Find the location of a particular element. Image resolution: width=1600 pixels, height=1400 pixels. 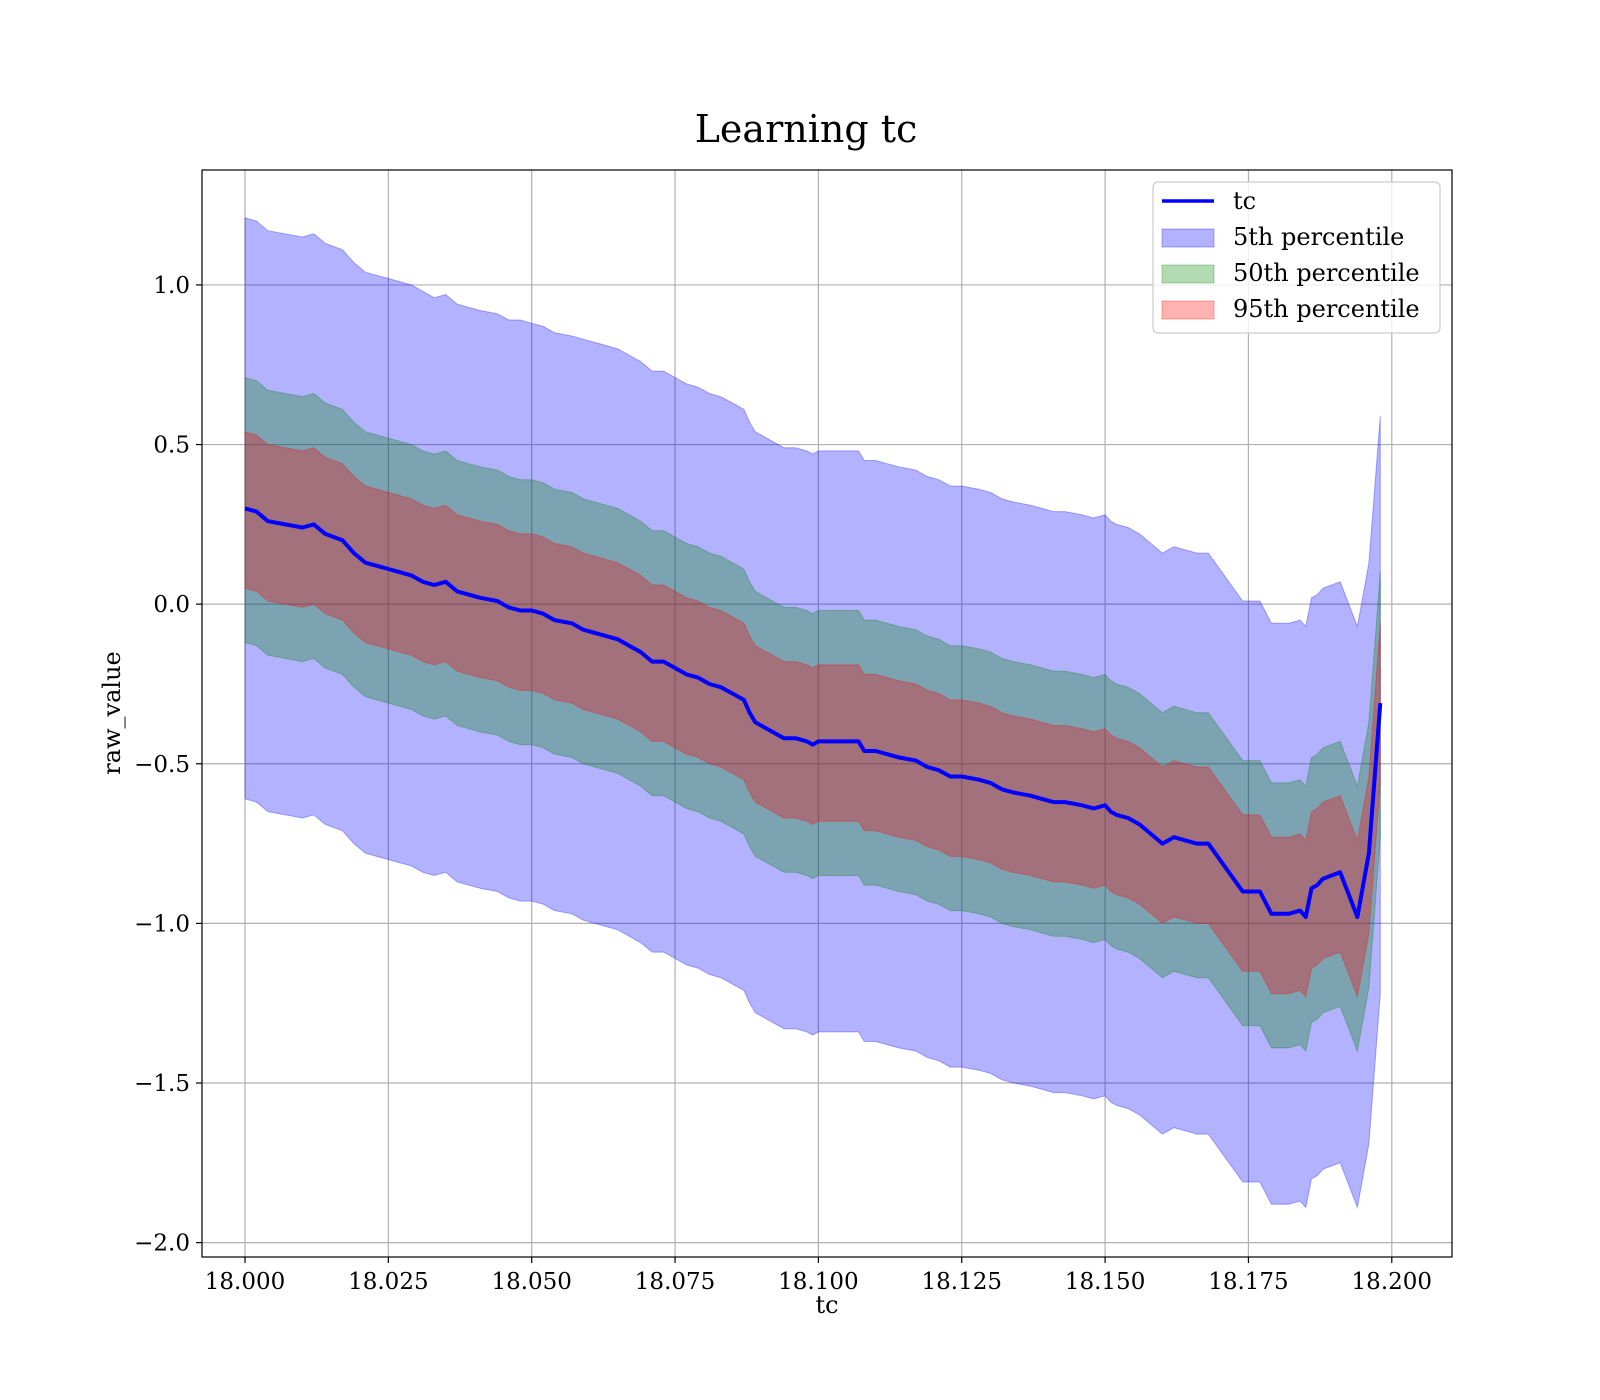

x-tick-label: 18.100 is located at coordinates (818, 1282).